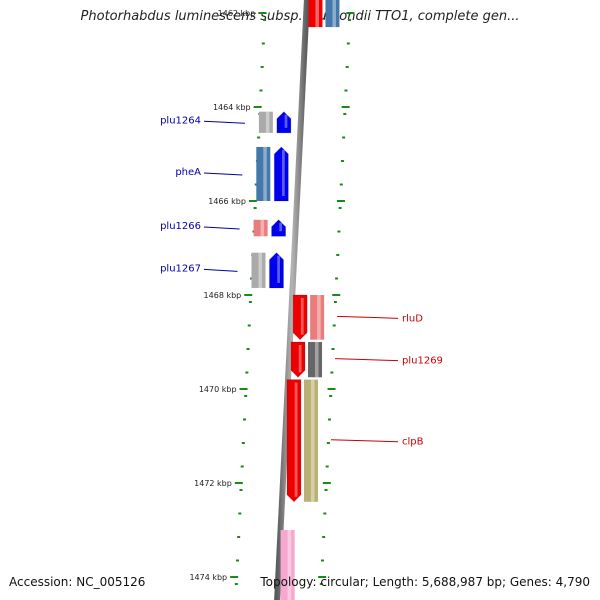 This screenshot has height=600, width=600. What do you see at coordinates (422, 361) in the screenshot?
I see `gene-plu1269-label: plu1269` at bounding box center [422, 361].